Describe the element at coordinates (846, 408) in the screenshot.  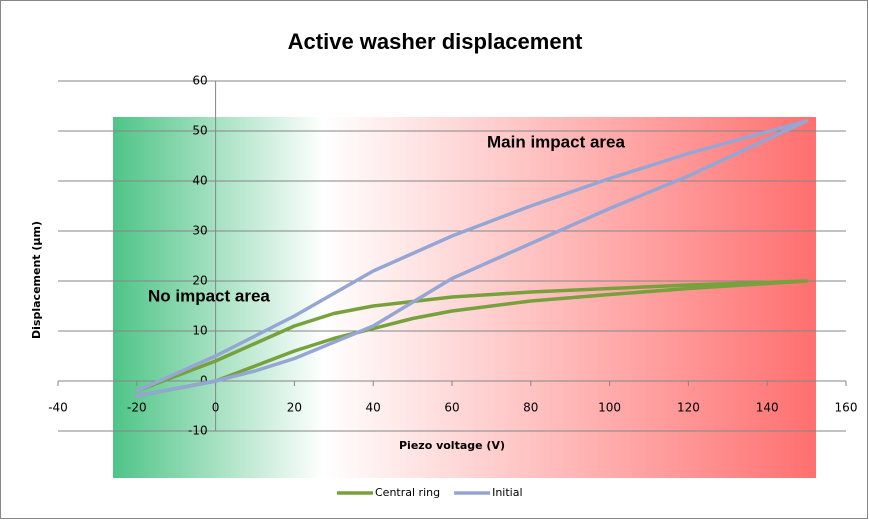
I see `x-tick-label: 160` at that location.